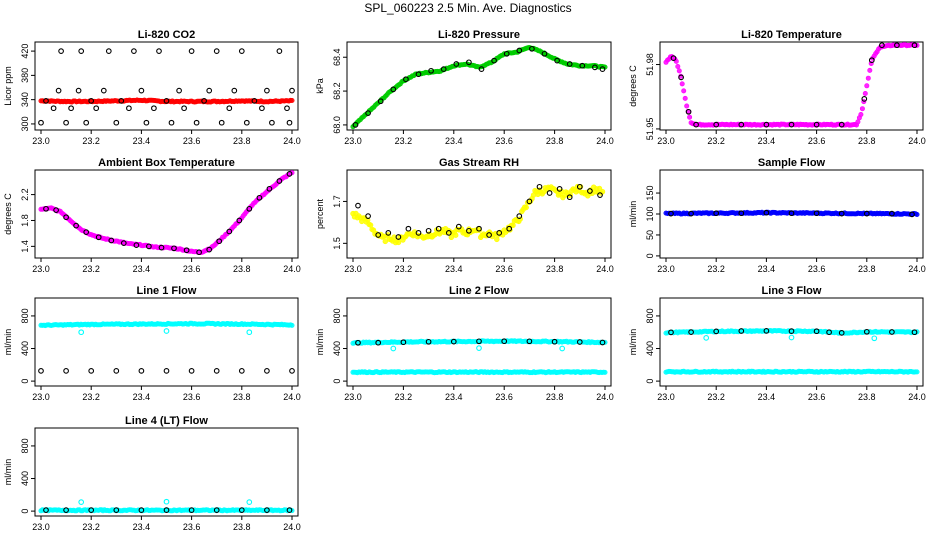 The width and height of the screenshot is (936, 540). What do you see at coordinates (792, 291) in the screenshot?
I see `chart-title: Line 3 Flow` at bounding box center [792, 291].